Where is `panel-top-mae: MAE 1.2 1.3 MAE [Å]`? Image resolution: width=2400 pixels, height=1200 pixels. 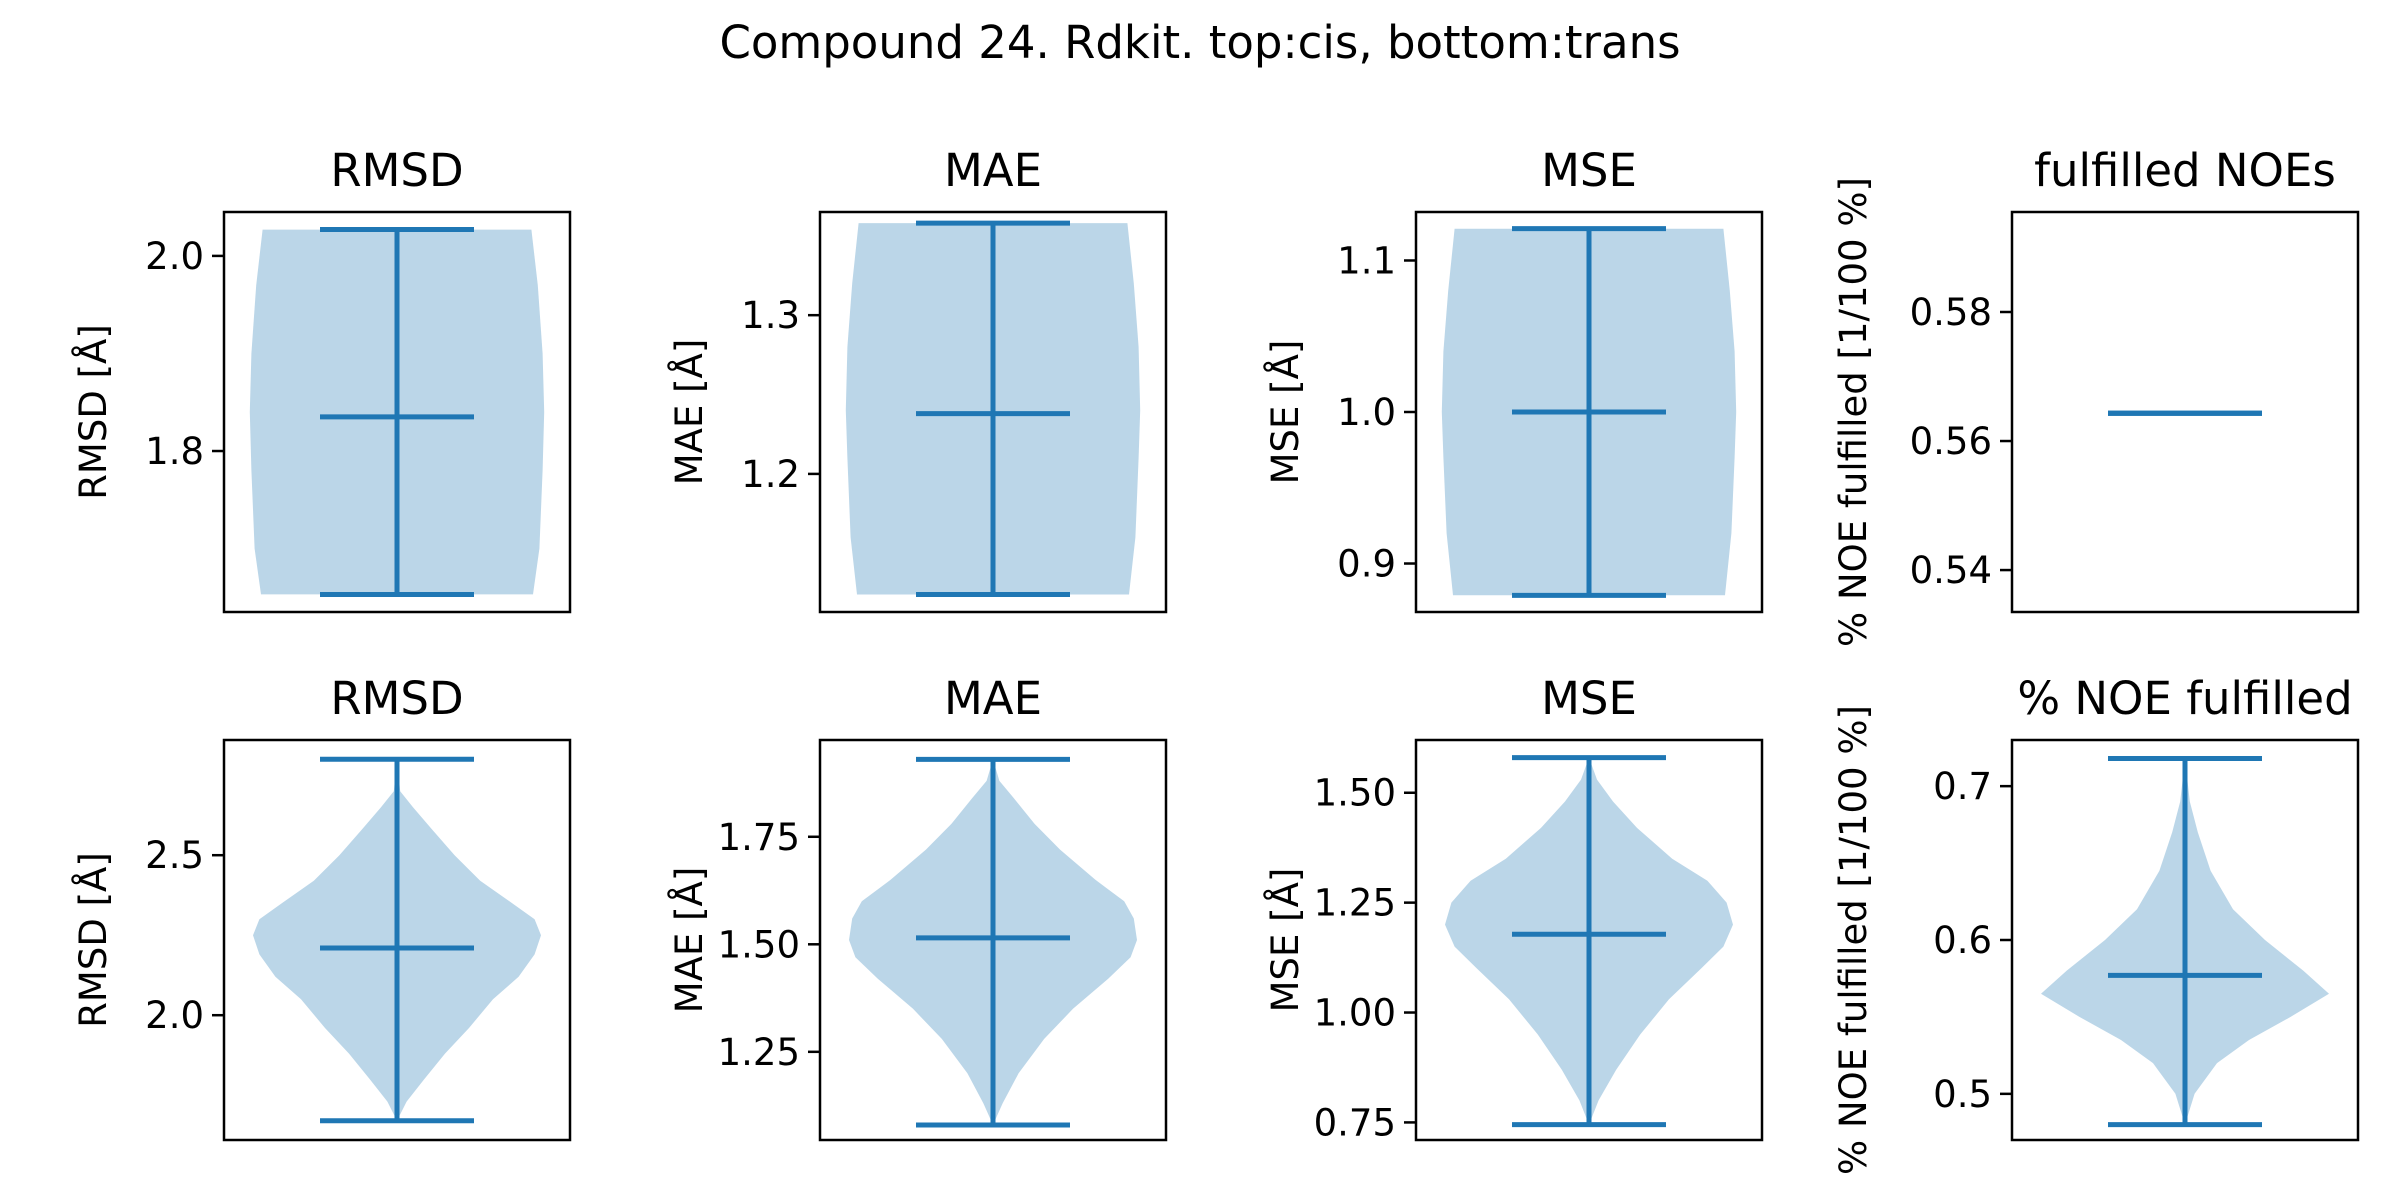
panel-top-mae: MAE 1.2 1.3 MAE [Å] is located at coordinates (917, 379).